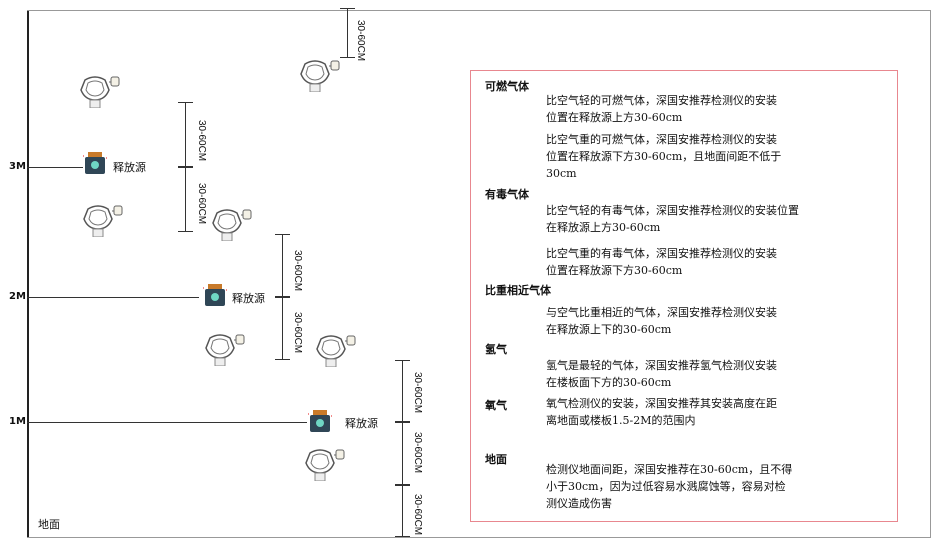  Describe the element at coordinates (113, 297) in the screenshot. I see `level-2m-line` at that location.